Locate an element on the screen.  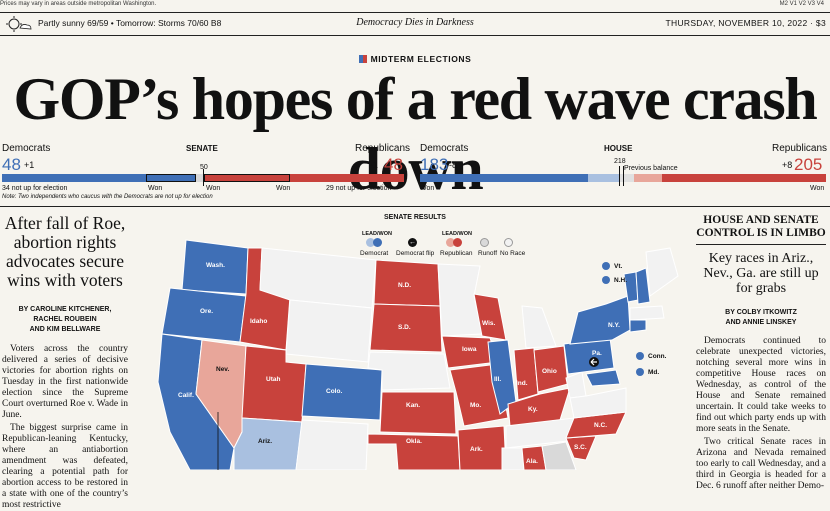
house-won-left: Won is located at coordinates (427, 188).